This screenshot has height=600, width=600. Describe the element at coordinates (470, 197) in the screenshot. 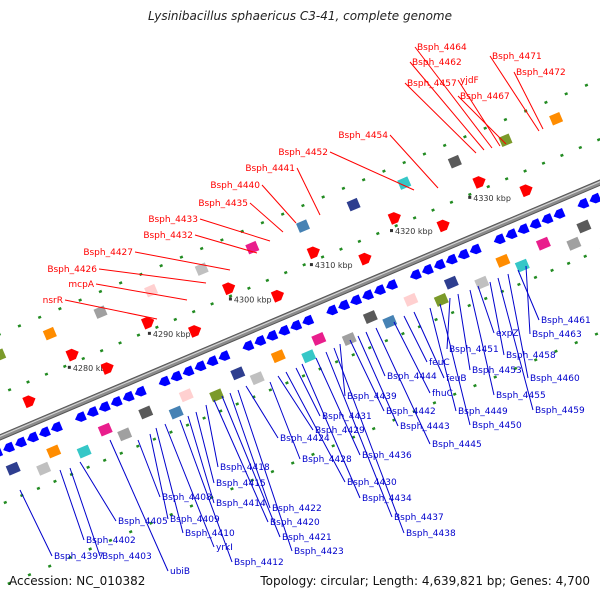

I see `scale-tick` at that location.